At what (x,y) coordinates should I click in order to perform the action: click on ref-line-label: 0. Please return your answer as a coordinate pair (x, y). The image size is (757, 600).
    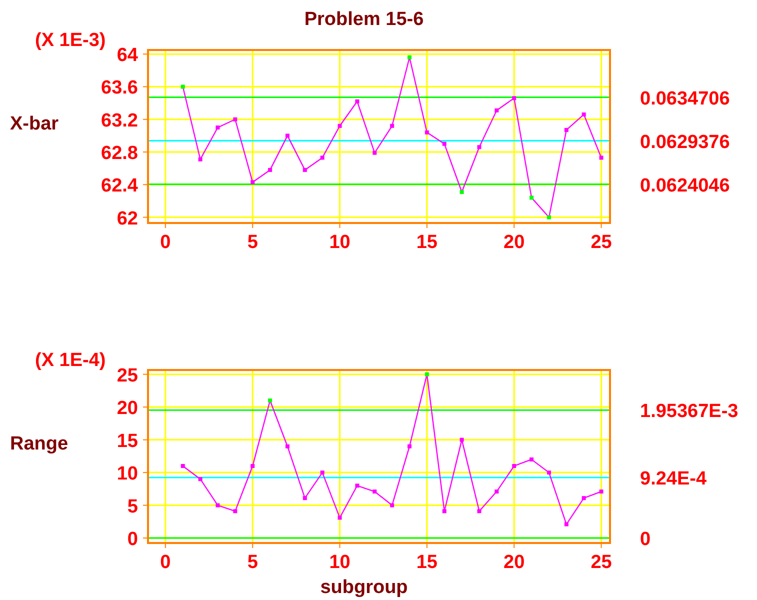
    Looking at the image, I should click on (645, 539).